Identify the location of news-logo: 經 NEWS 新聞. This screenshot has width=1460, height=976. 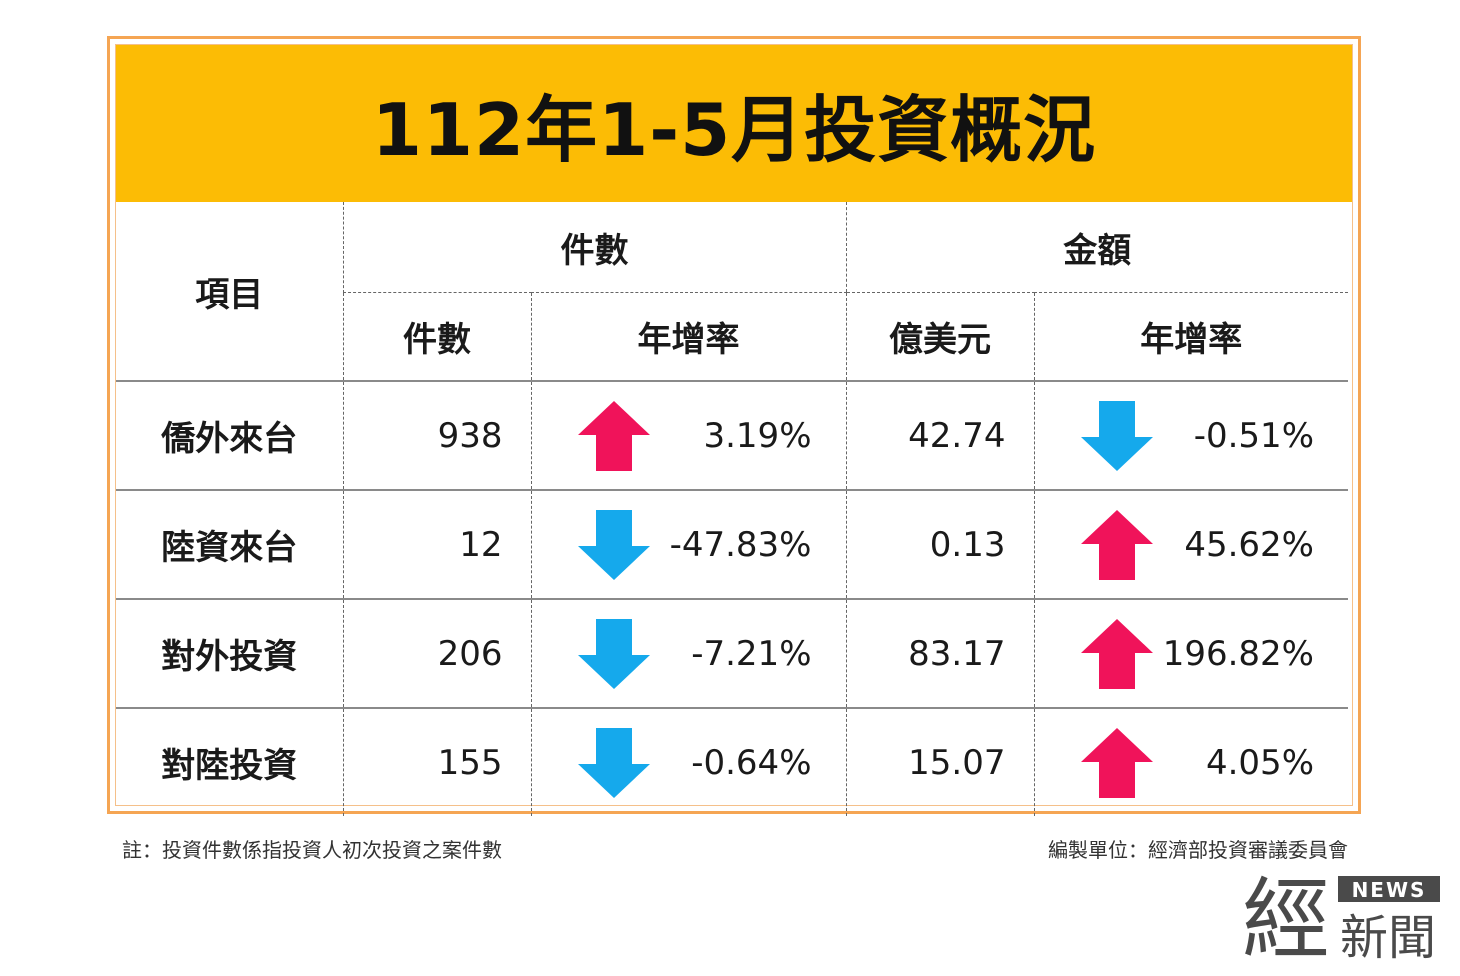
(1341, 915).